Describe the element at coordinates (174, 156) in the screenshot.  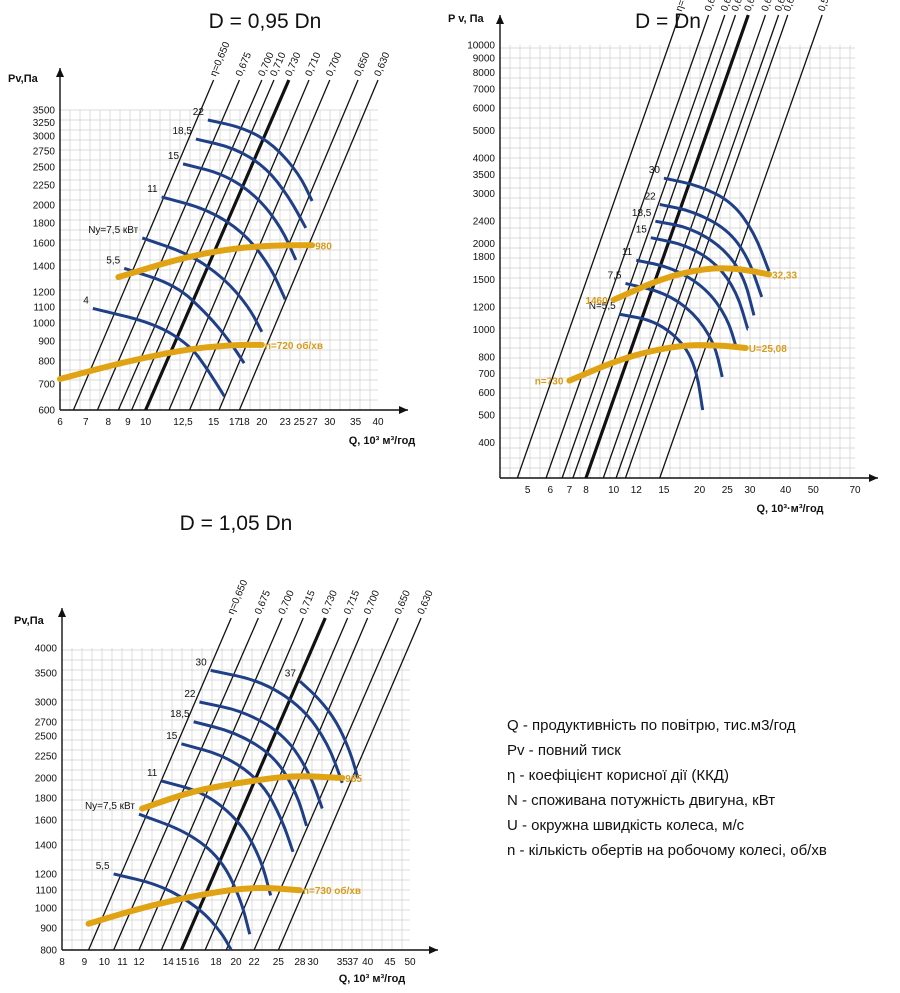
I see `chart1-power-label: 15` at that location.